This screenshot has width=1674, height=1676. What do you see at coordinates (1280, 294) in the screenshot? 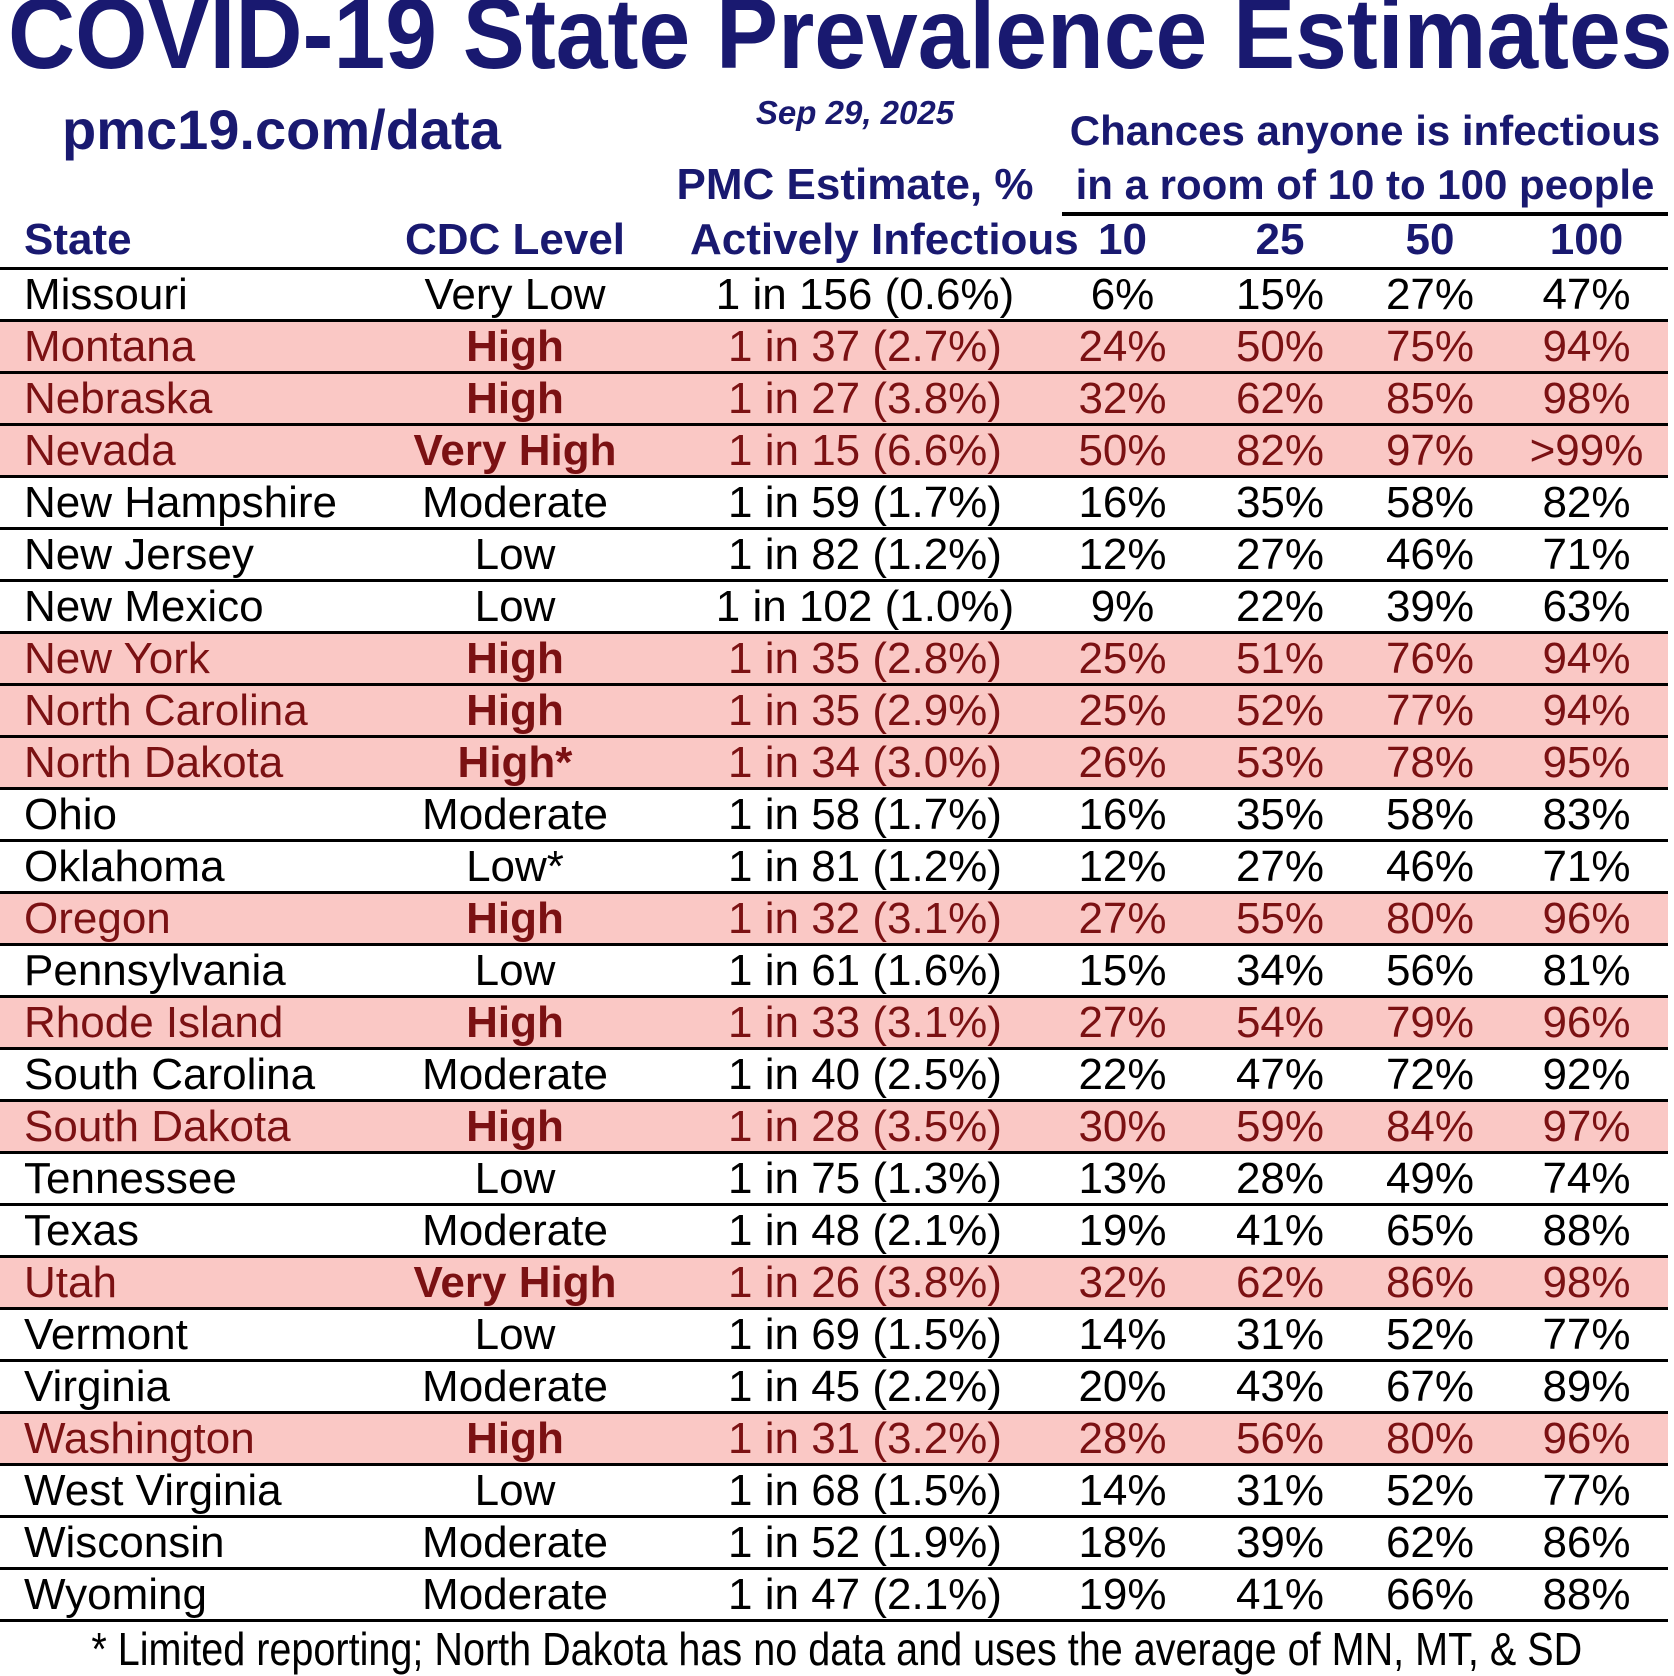
I see `prob-room-25-cell: 15%` at bounding box center [1280, 294].